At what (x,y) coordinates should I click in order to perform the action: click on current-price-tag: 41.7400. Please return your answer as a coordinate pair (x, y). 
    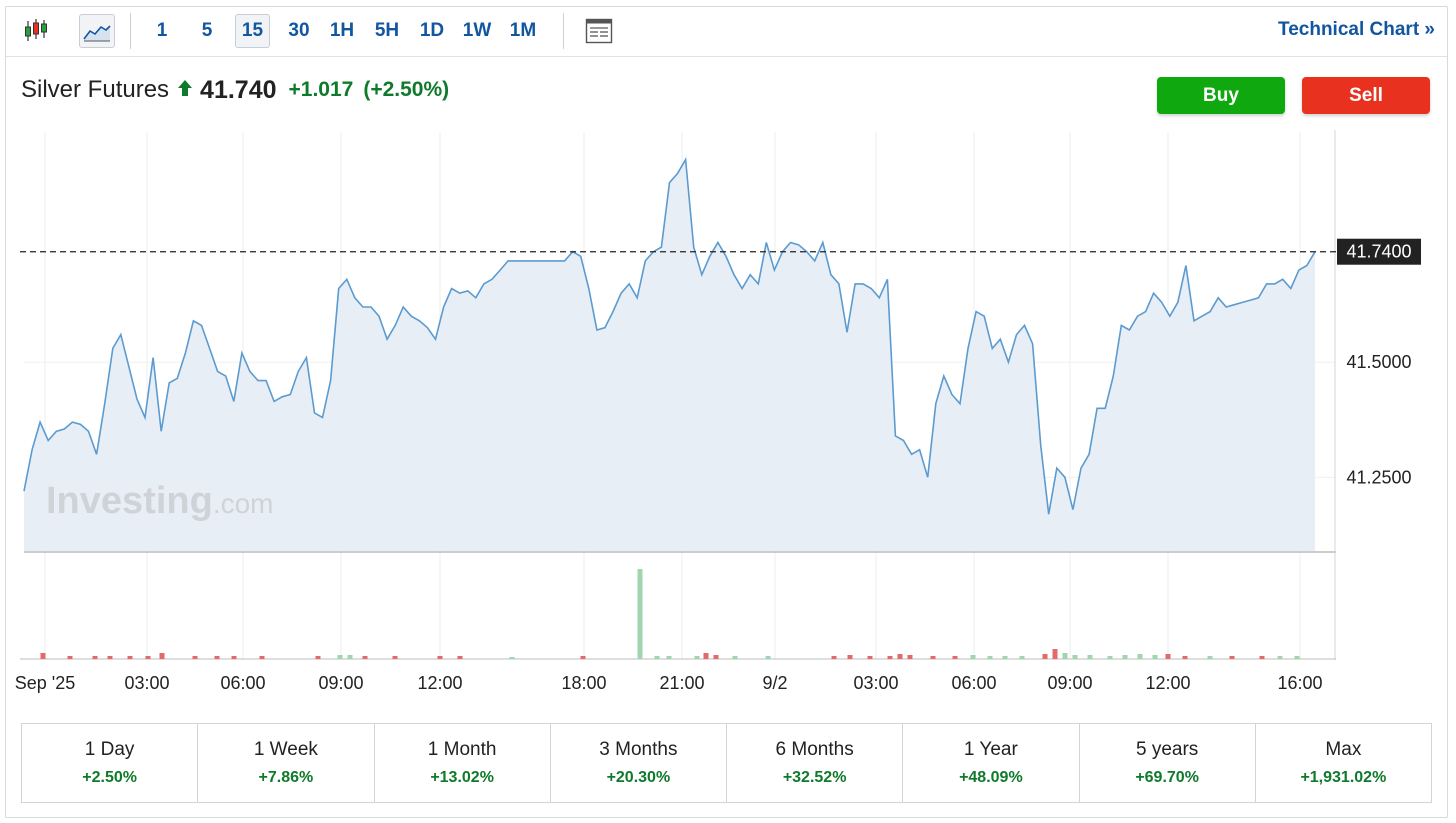
    Looking at the image, I should click on (1379, 251).